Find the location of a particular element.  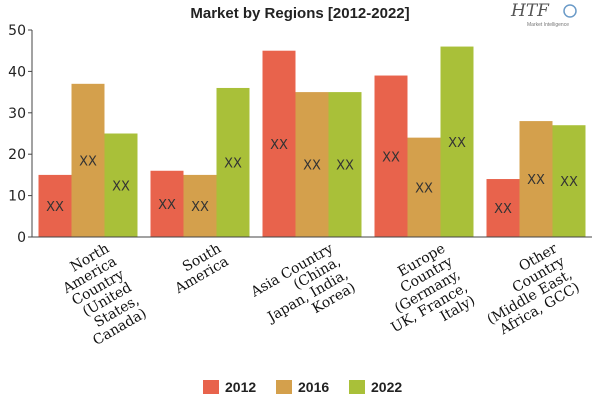

legend-label-2022: 2022 is located at coordinates (386, 387).